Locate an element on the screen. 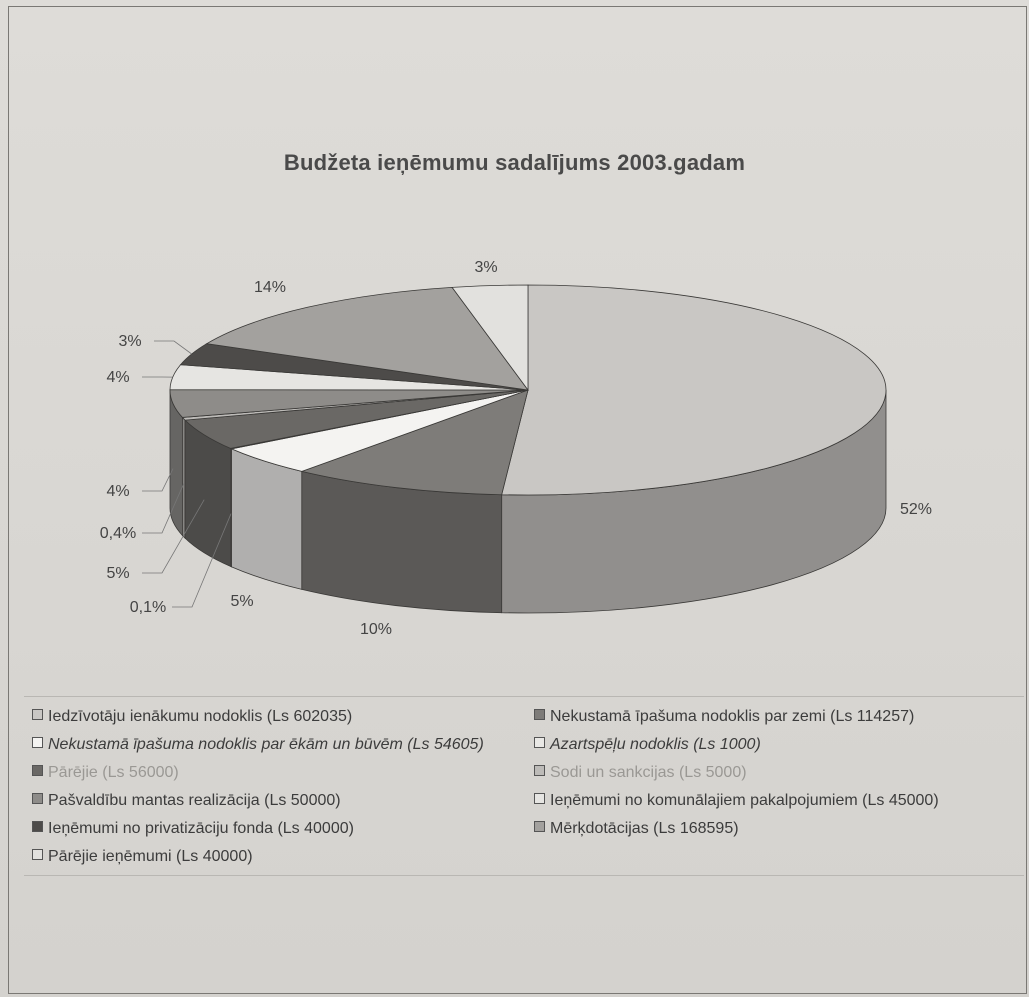 The height and width of the screenshot is (997, 1029). legend-item: Sodi un sankcijas (Ls 5000) is located at coordinates (640, 773).